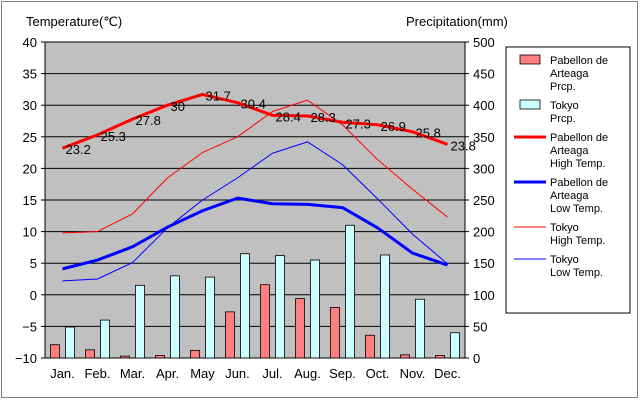 Image resolution: width=640 pixels, height=400 pixels. I want to click on right-tick-label: 0, so click(476, 358).